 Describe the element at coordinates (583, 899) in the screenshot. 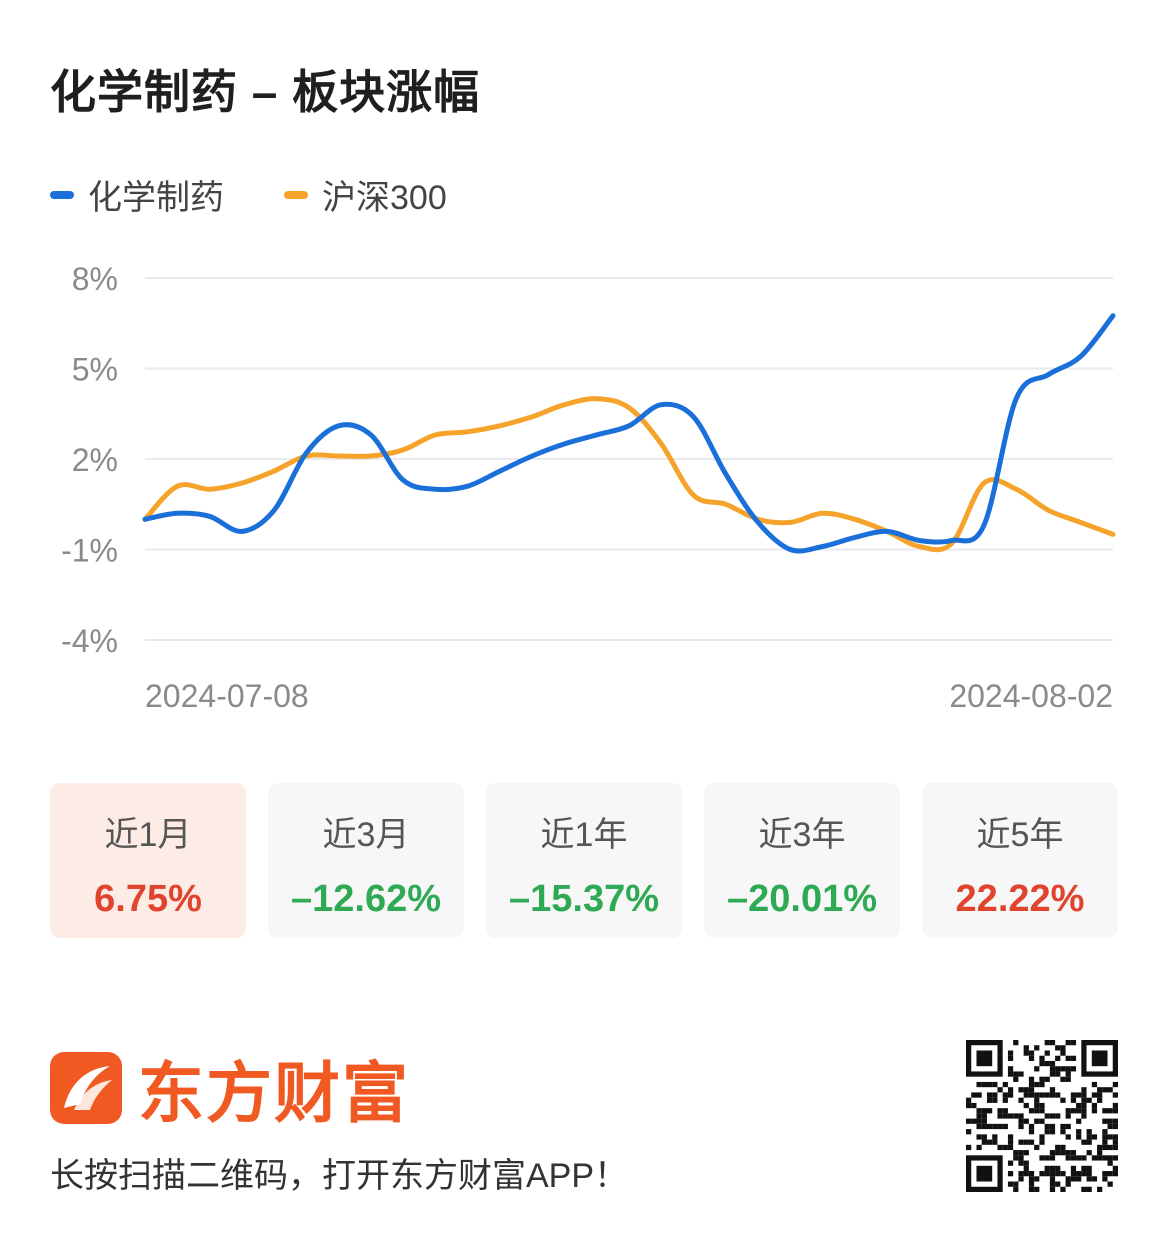

I see `period-value: –15.37%` at that location.